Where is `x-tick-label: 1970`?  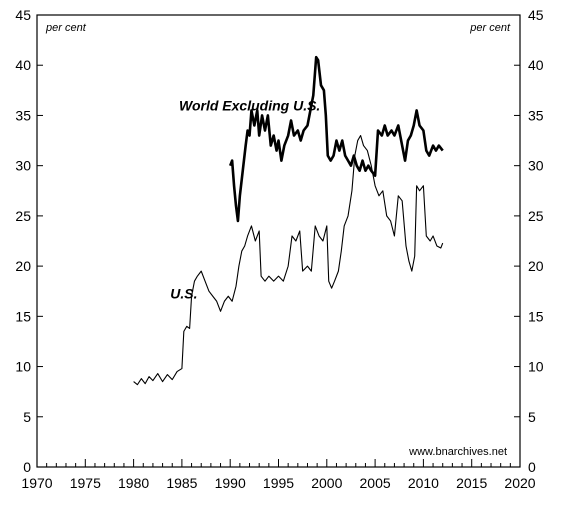
x-tick-label: 1970 is located at coordinates (36, 483).